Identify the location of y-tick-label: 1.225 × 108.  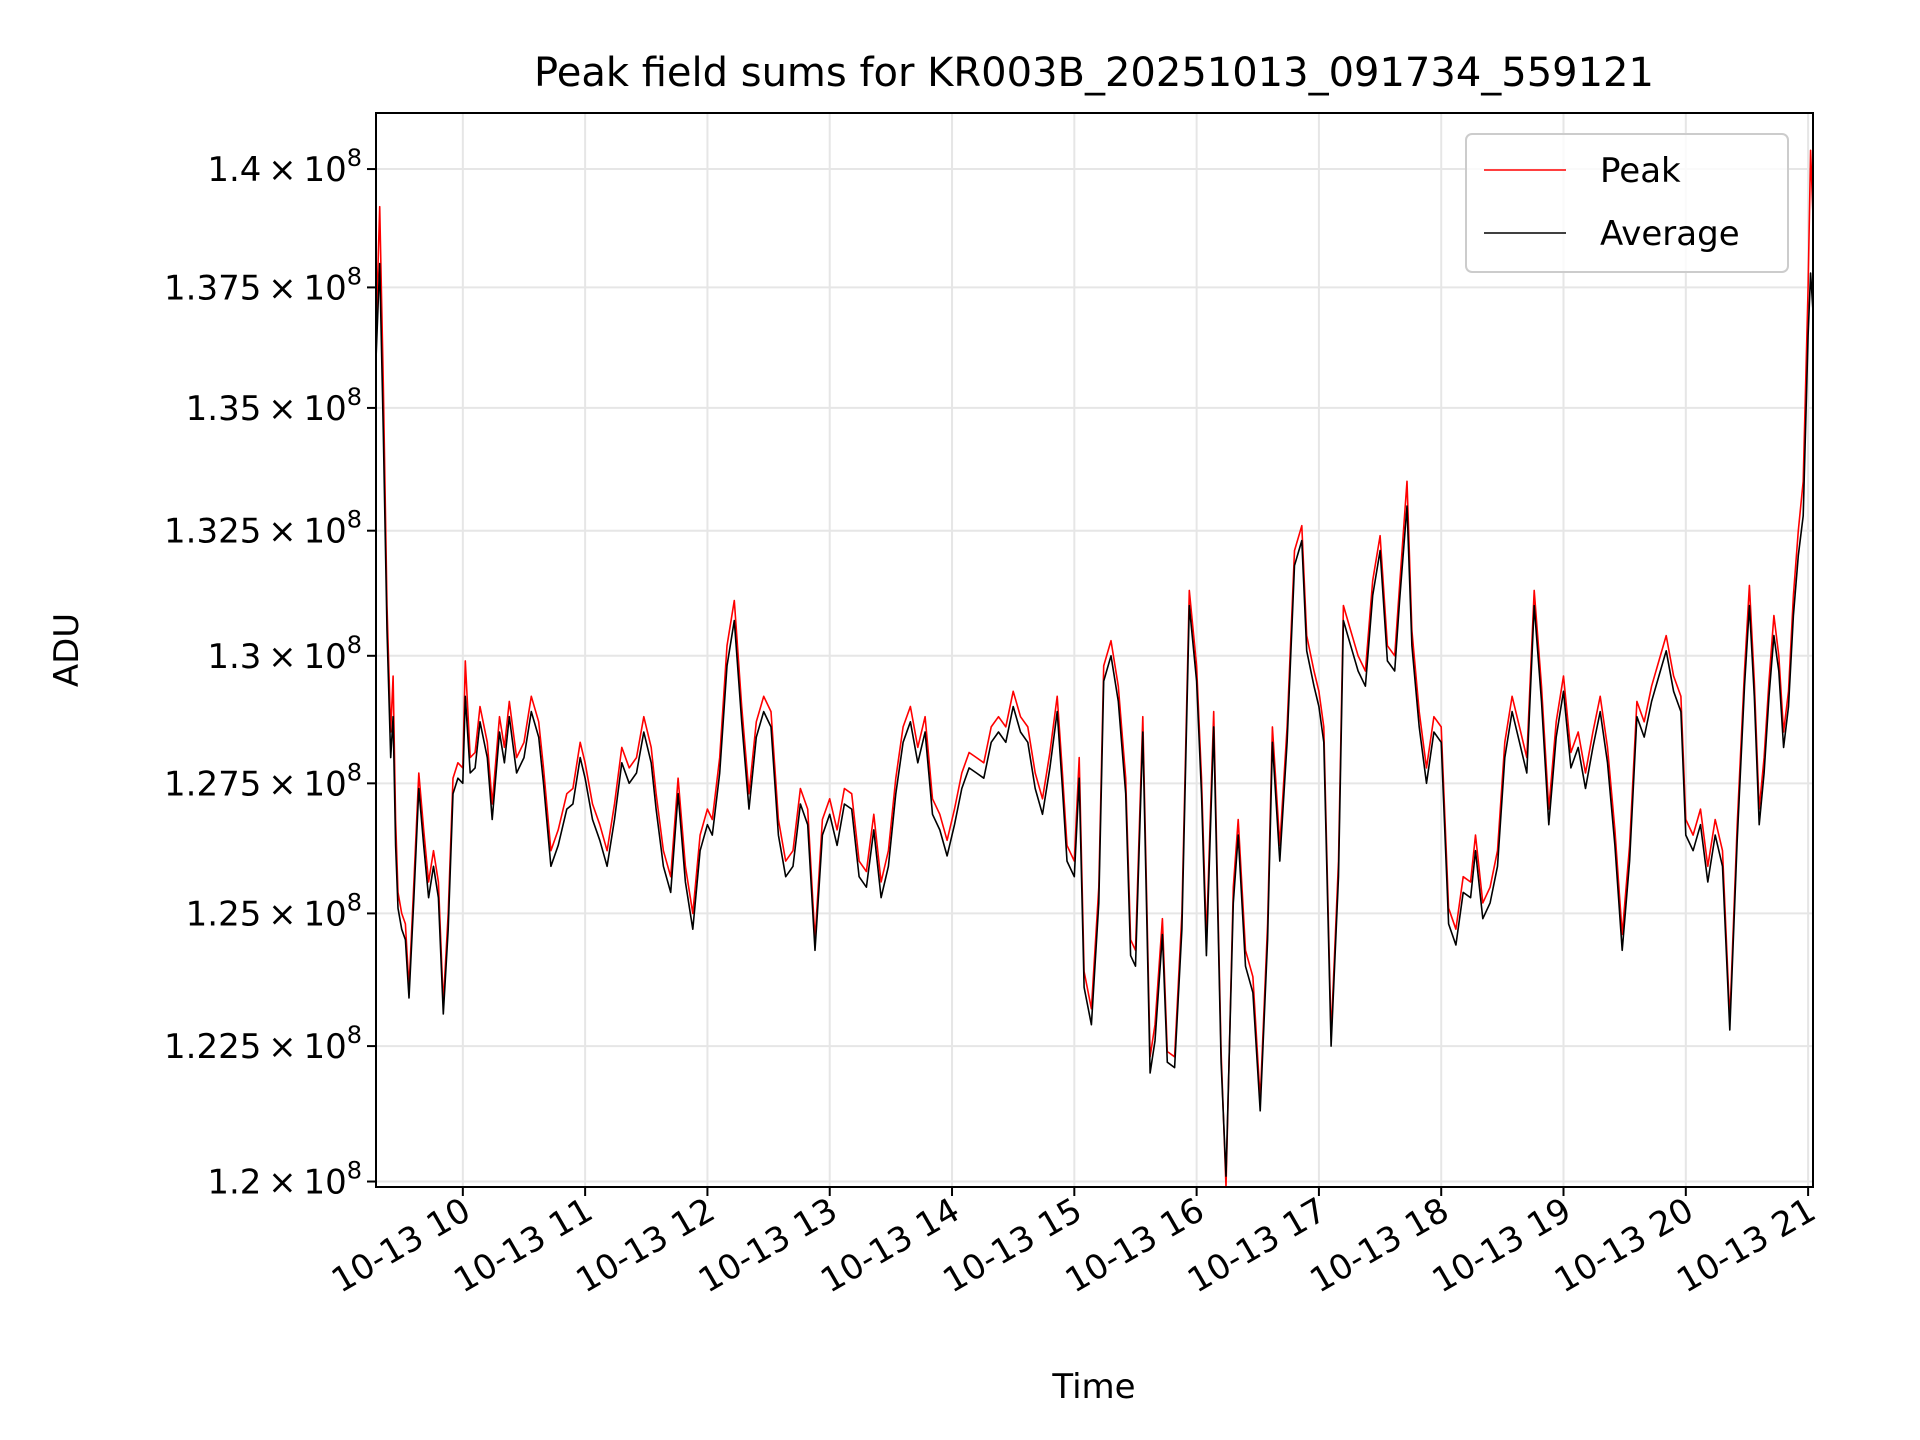
(263, 1044).